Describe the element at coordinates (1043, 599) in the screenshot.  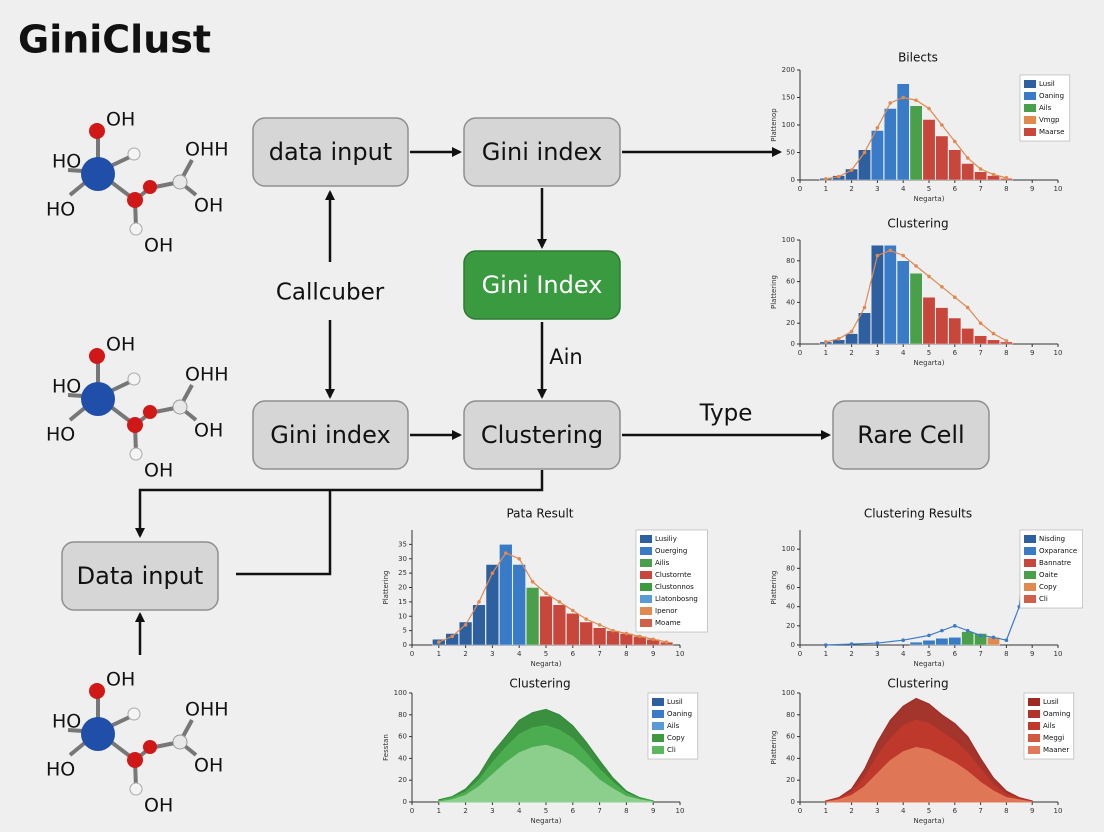
I see `legend-label: Cli` at that location.